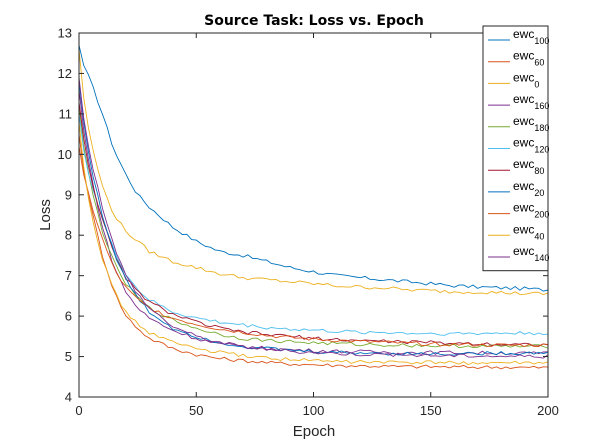  What do you see at coordinates (314, 410) in the screenshot?
I see `x-tick-label: 100` at bounding box center [314, 410].